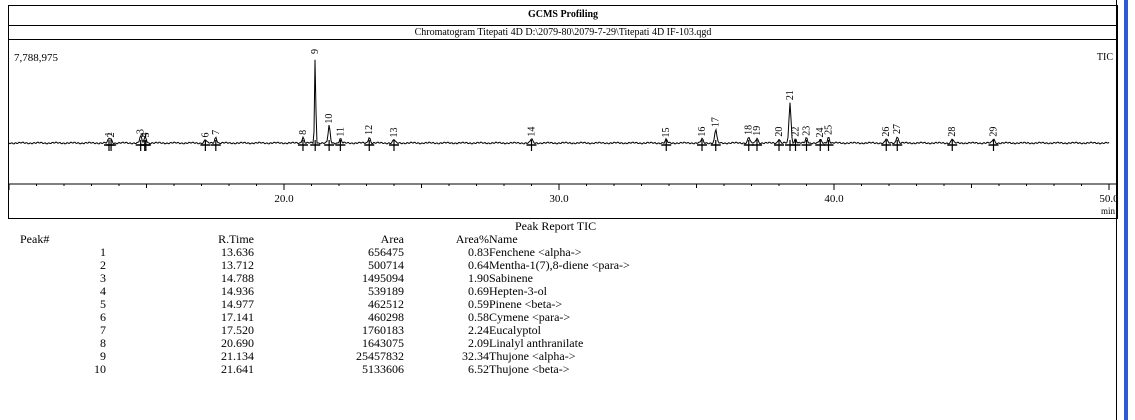 This screenshot has width=1135, height=420. I want to click on cropped-heading, so click(170, 2).